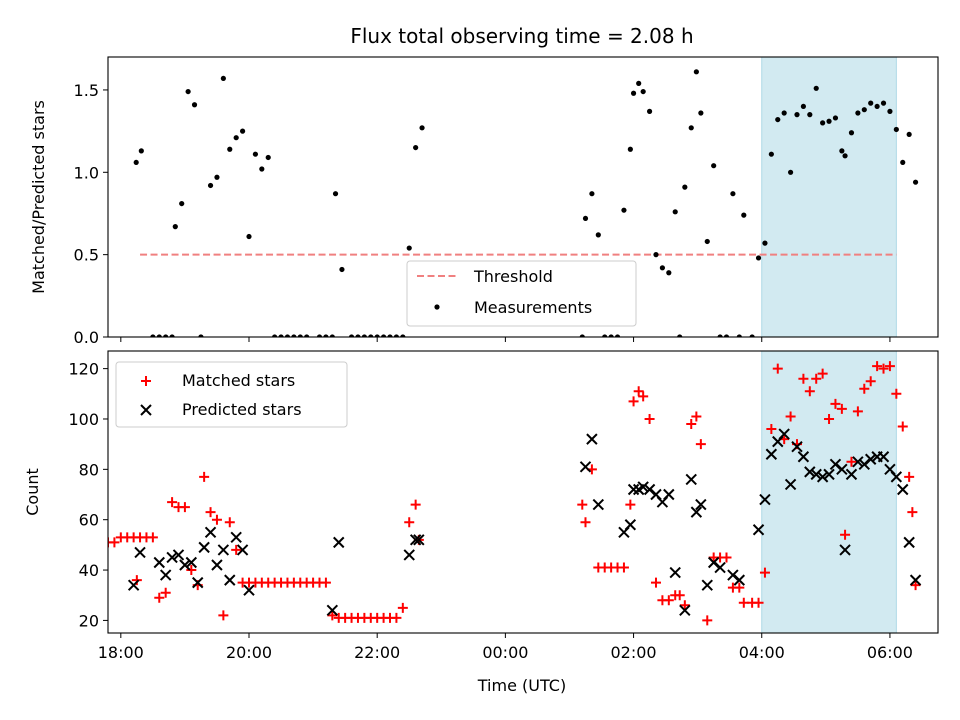  Describe the element at coordinates (521, 685) in the screenshot. I see `x-axis-label-group: Time (UTC)` at that location.